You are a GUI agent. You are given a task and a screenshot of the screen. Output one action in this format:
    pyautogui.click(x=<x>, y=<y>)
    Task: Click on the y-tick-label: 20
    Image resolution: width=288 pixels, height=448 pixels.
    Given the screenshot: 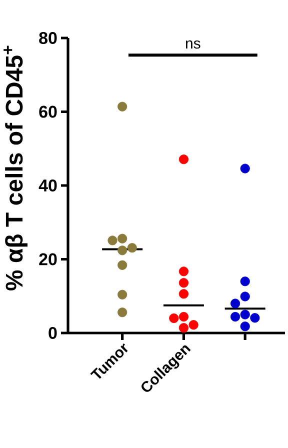 What is the action you would take?
    pyautogui.click(x=48, y=259)
    